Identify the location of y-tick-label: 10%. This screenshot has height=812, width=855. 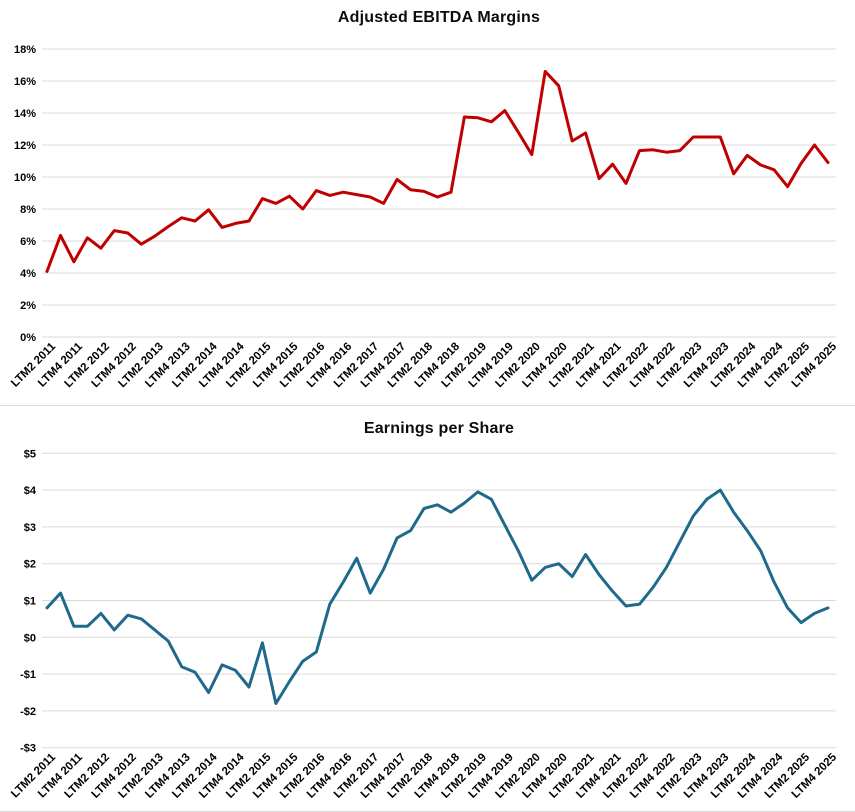
(25, 178).